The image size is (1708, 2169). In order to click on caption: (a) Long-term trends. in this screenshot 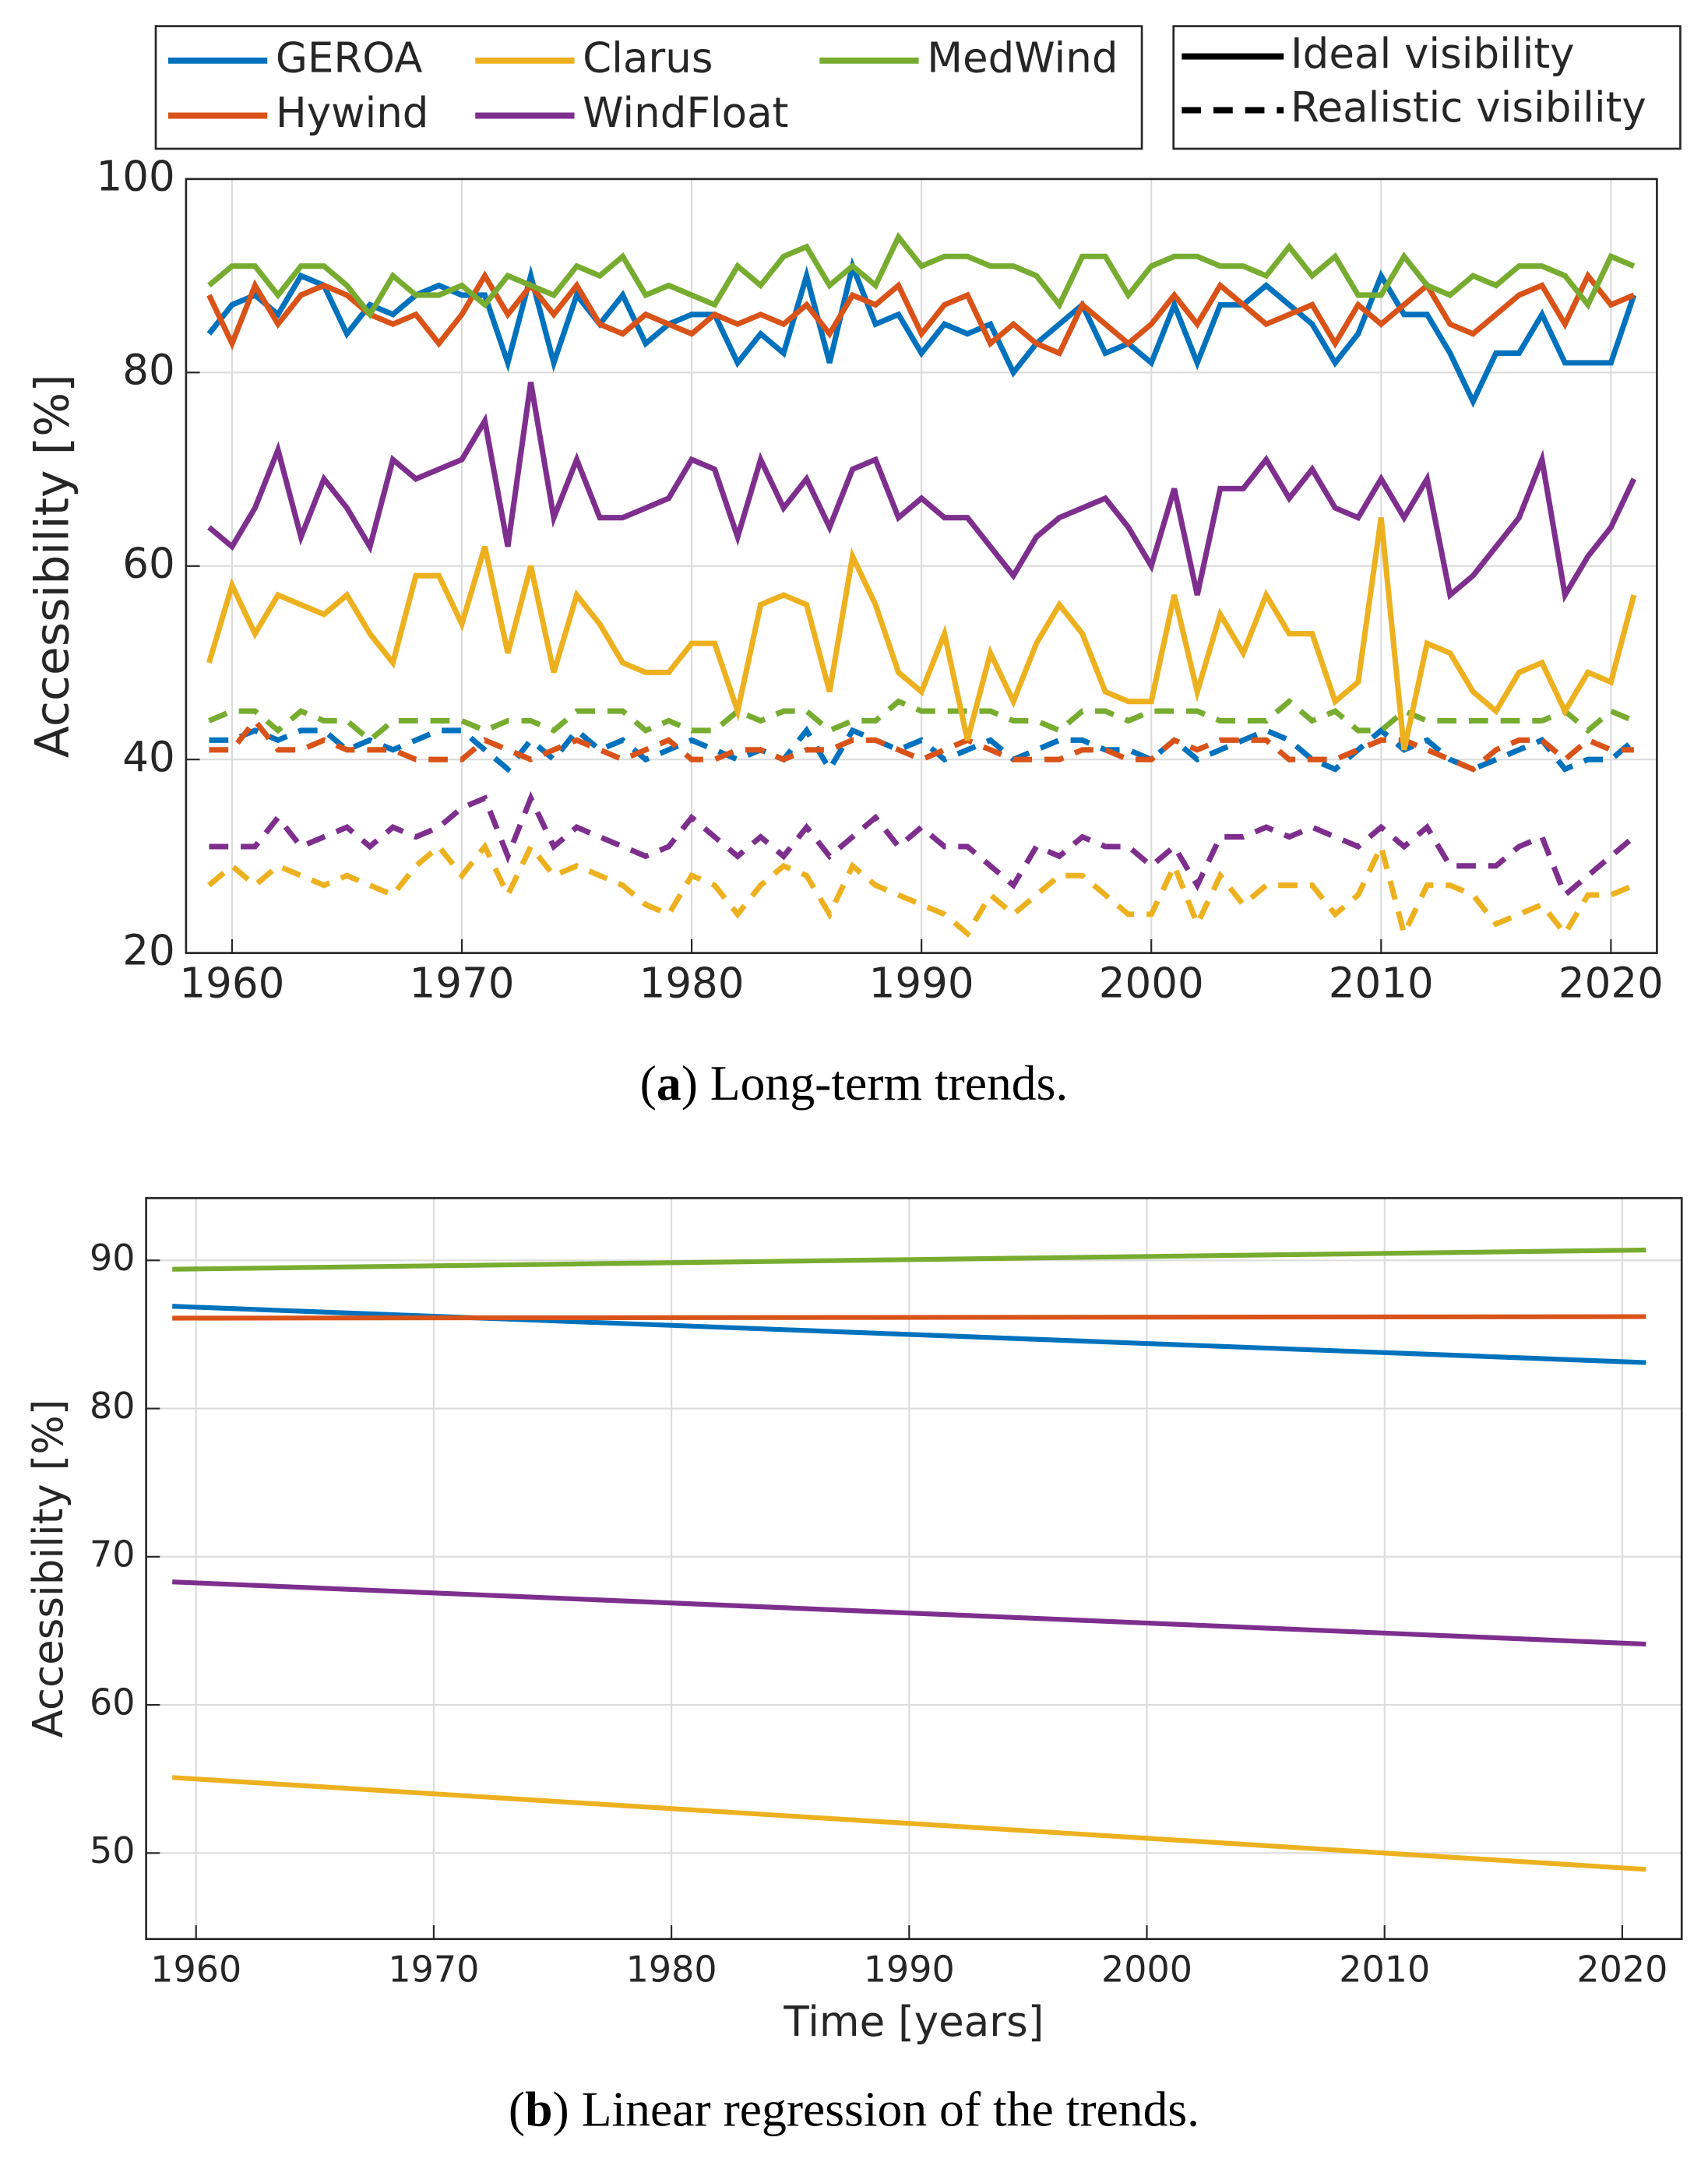, I will do `click(854, 1083)`.